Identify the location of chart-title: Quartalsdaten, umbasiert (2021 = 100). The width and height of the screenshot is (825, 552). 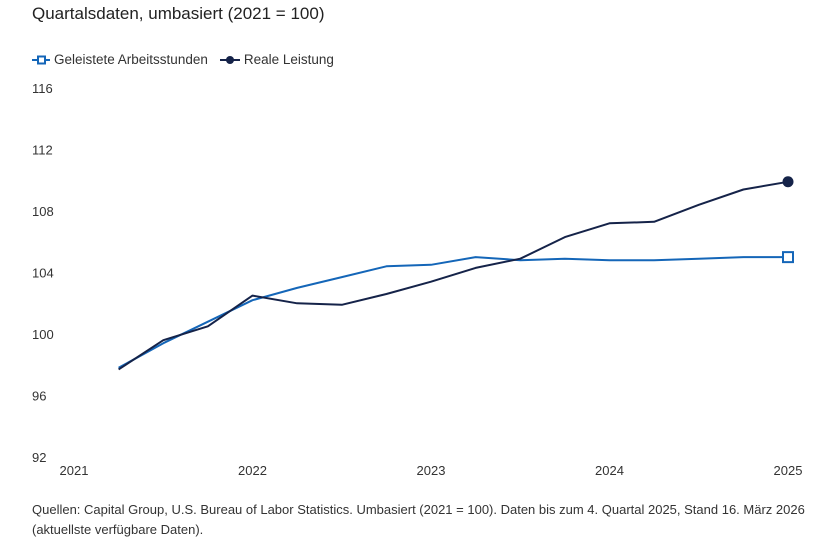
(178, 13).